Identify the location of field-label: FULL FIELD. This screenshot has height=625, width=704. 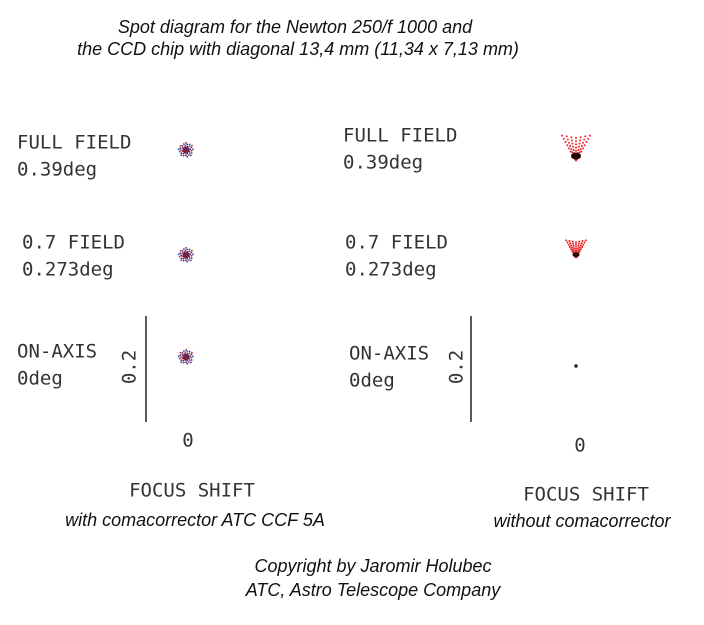
(400, 136).